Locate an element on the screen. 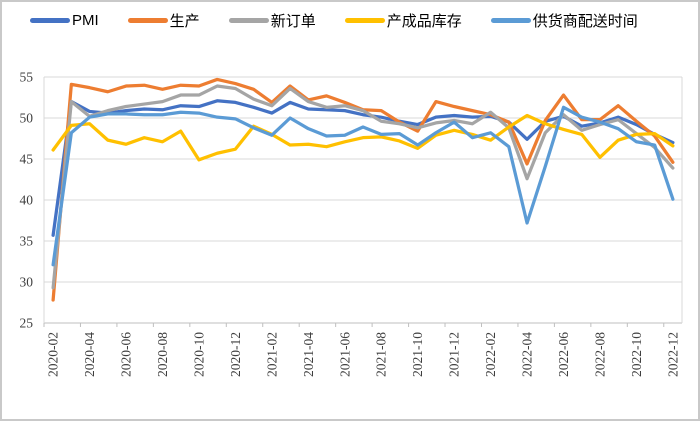 Image resolution: width=700 pixels, height=421 pixels. y-tick-label-40: 40 is located at coordinates (27, 200).